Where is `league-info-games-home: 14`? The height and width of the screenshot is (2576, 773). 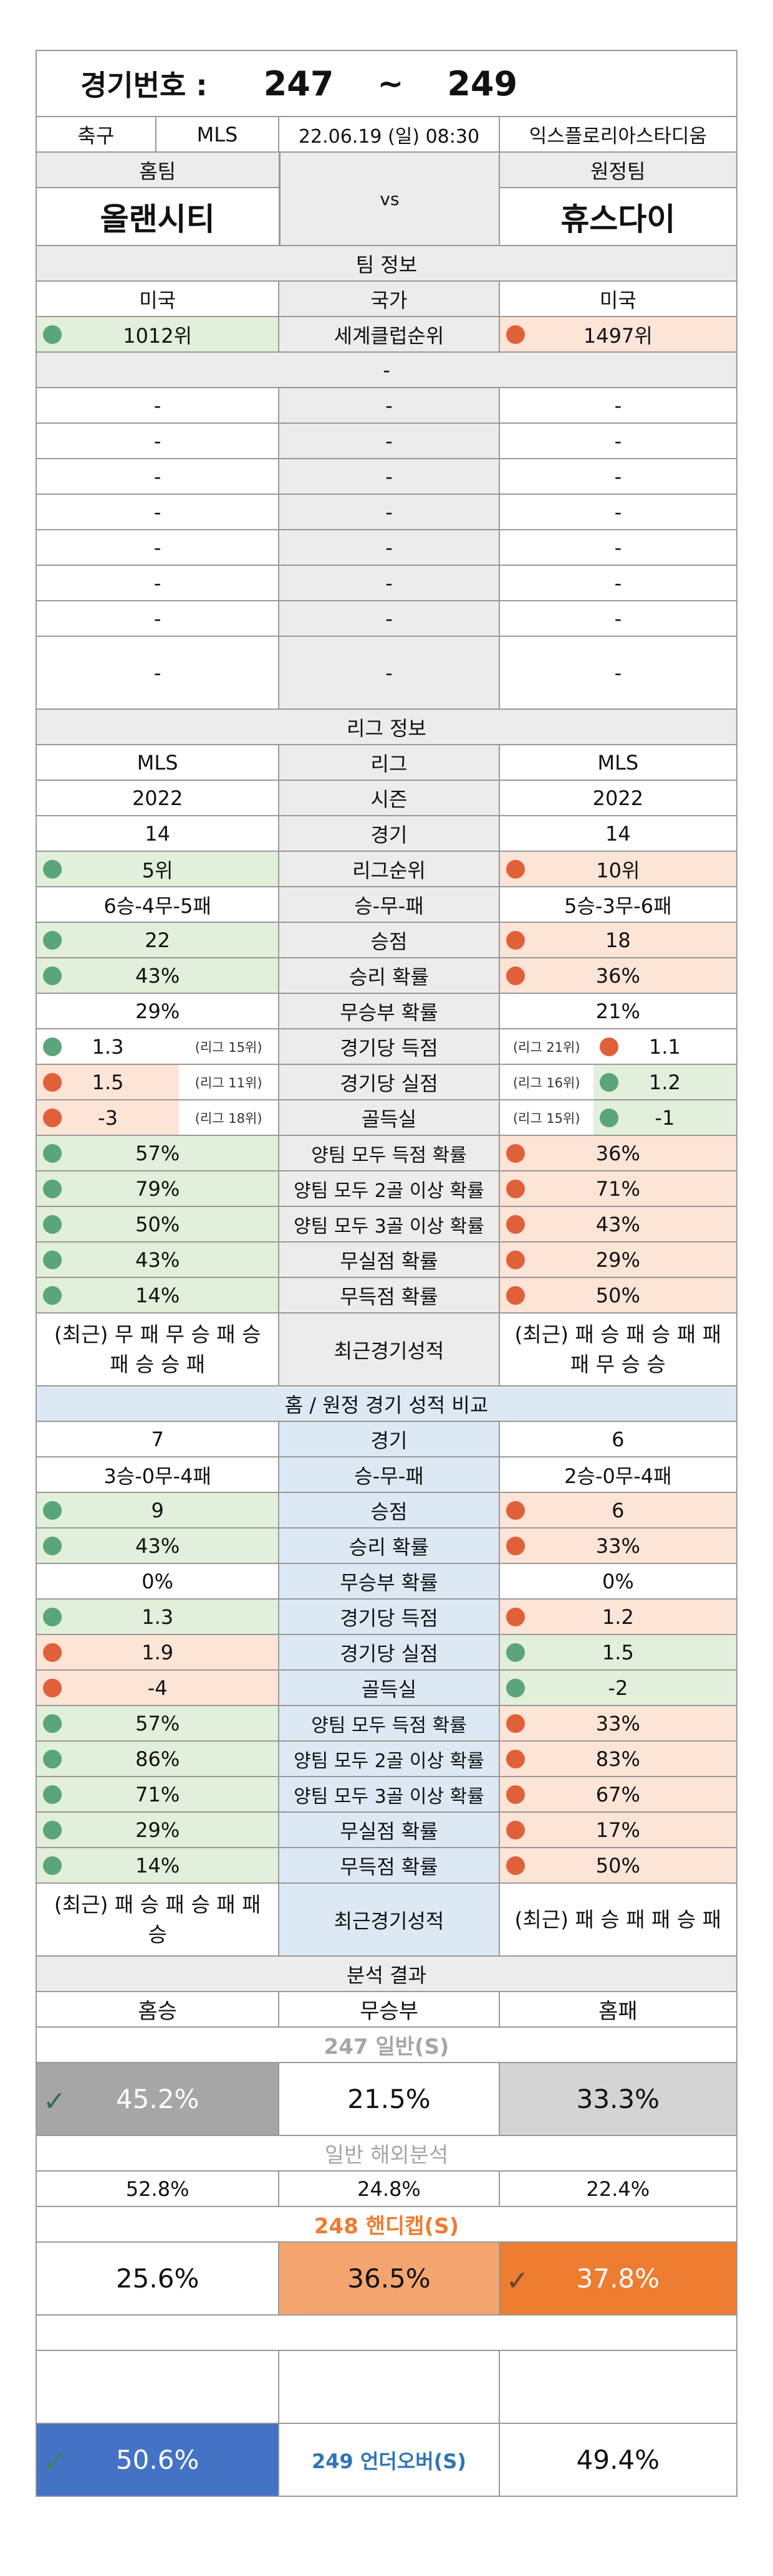 league-info-games-home: 14 is located at coordinates (159, 834).